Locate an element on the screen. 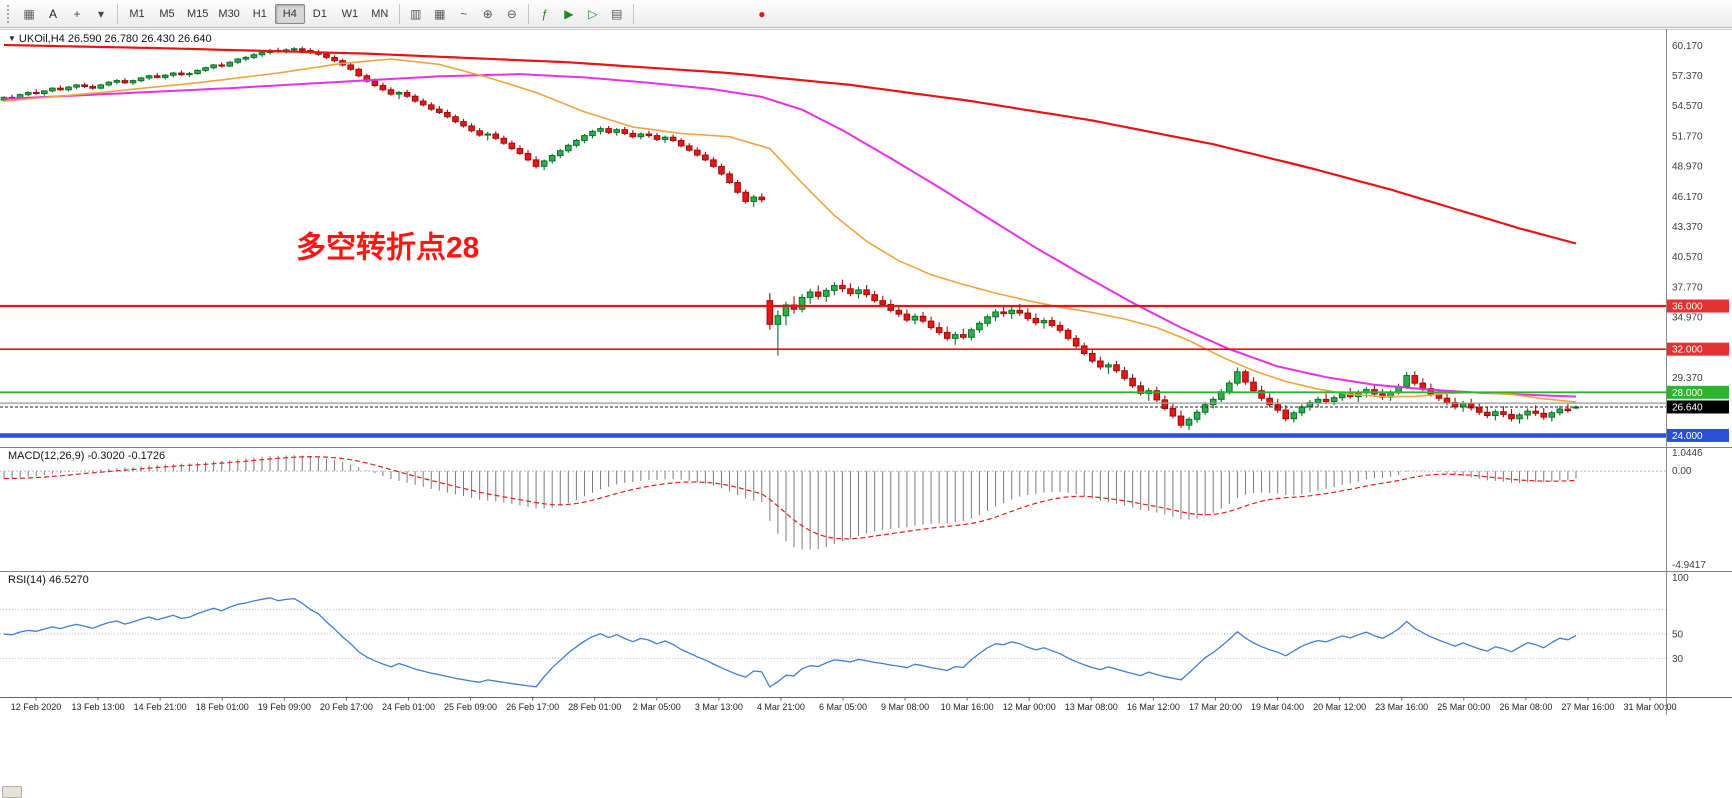 Image resolution: width=1732 pixels, height=798 pixels. indicators-icon: ƒ is located at coordinates (545, 13).